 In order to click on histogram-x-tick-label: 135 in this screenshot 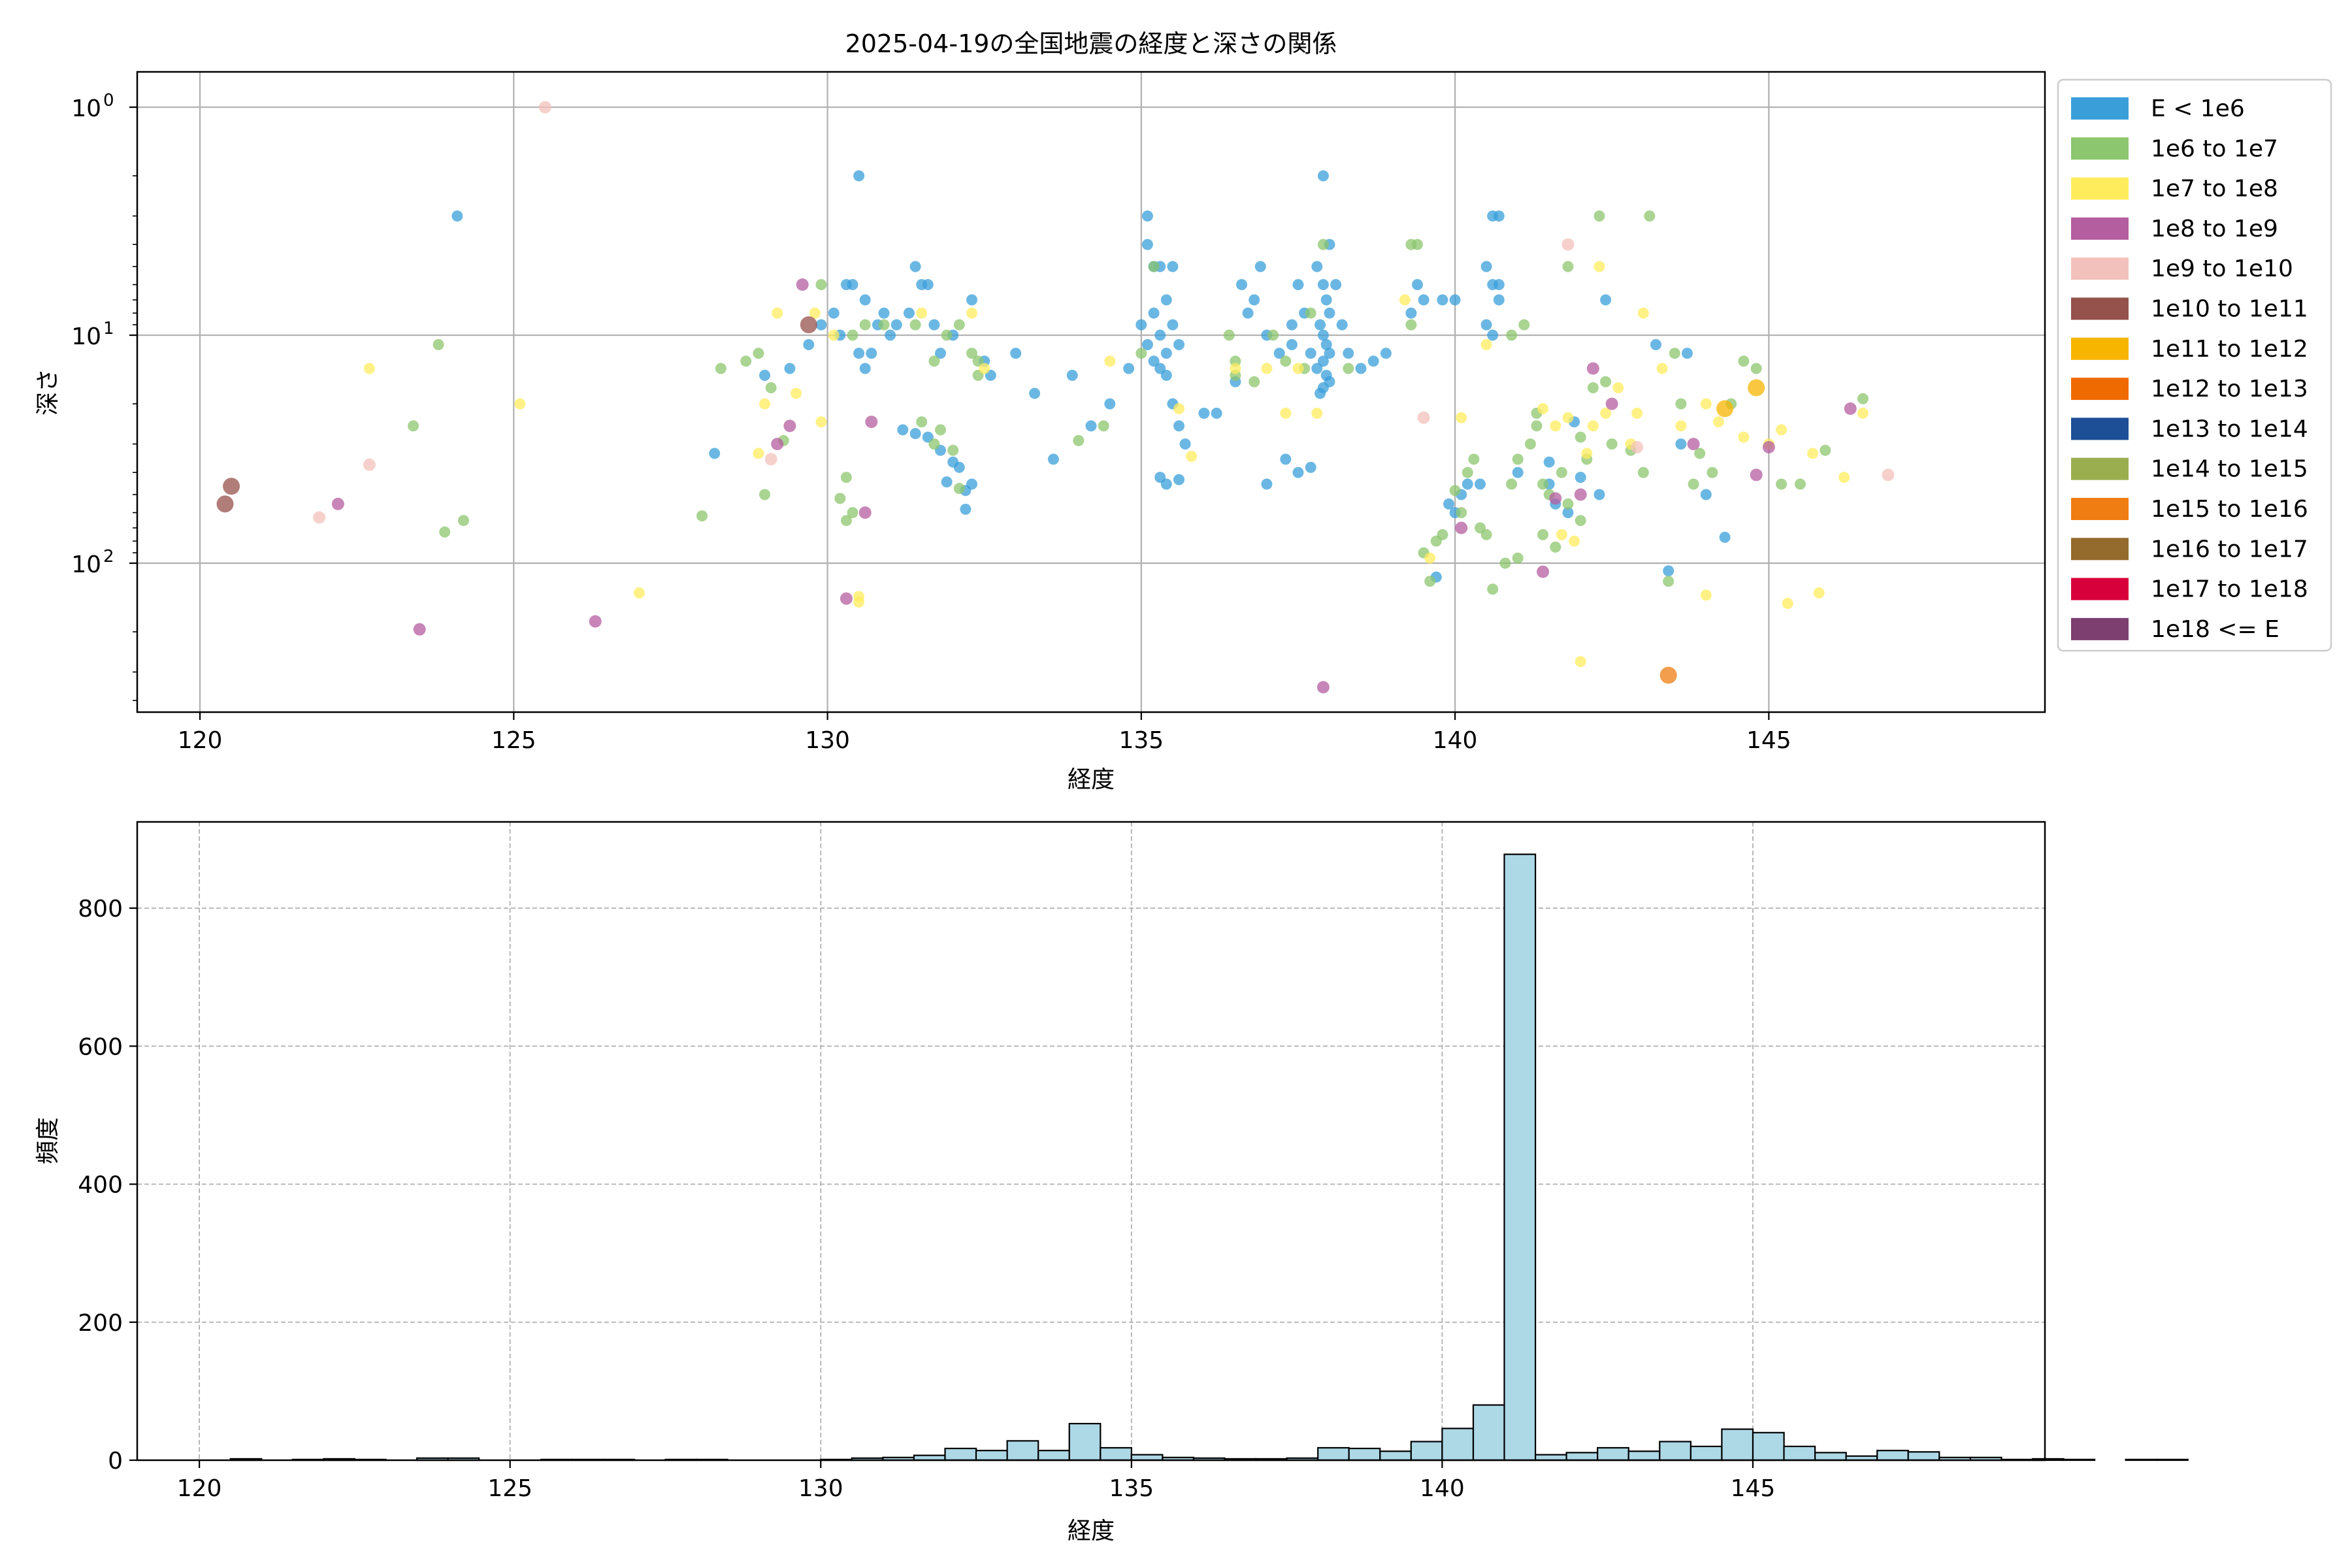, I will do `click(1131, 1488)`.